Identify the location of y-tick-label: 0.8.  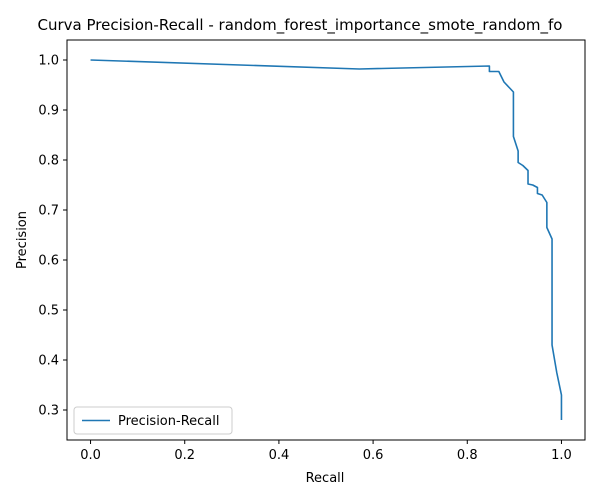
(48, 161).